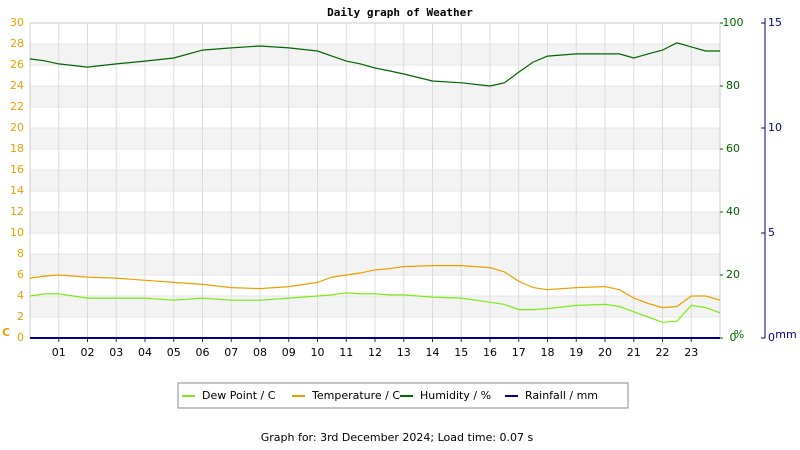 The height and width of the screenshot is (450, 800). What do you see at coordinates (17, 190) in the screenshot?
I see `y-tick-label: 14` at bounding box center [17, 190].